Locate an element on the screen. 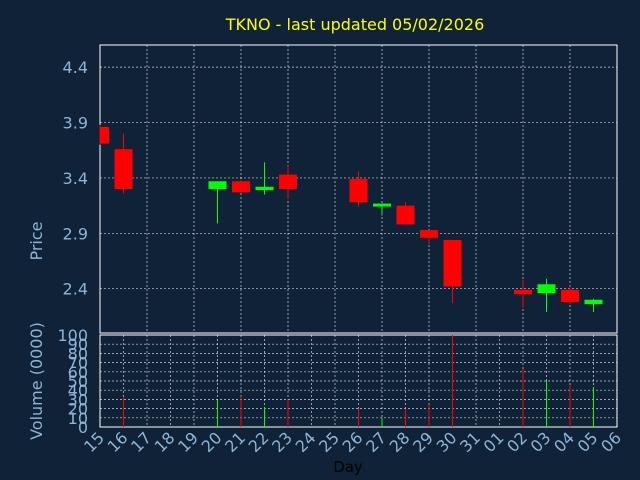  volume-tick-label: 30 is located at coordinates (78, 399).